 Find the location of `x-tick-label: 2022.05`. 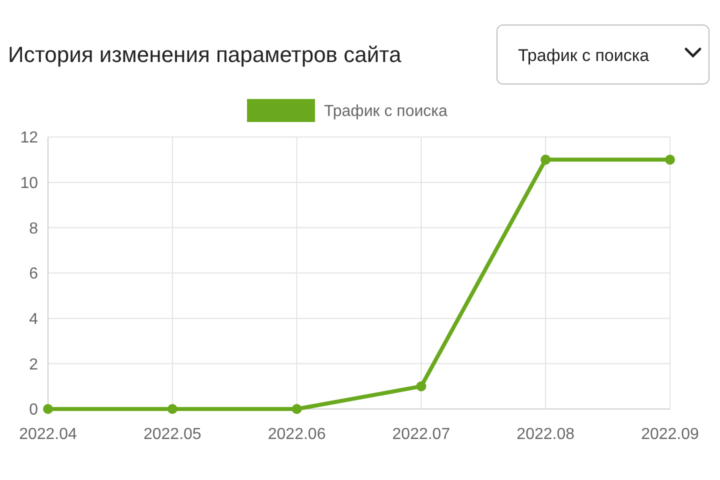

x-tick-label: 2022.05 is located at coordinates (172, 434).